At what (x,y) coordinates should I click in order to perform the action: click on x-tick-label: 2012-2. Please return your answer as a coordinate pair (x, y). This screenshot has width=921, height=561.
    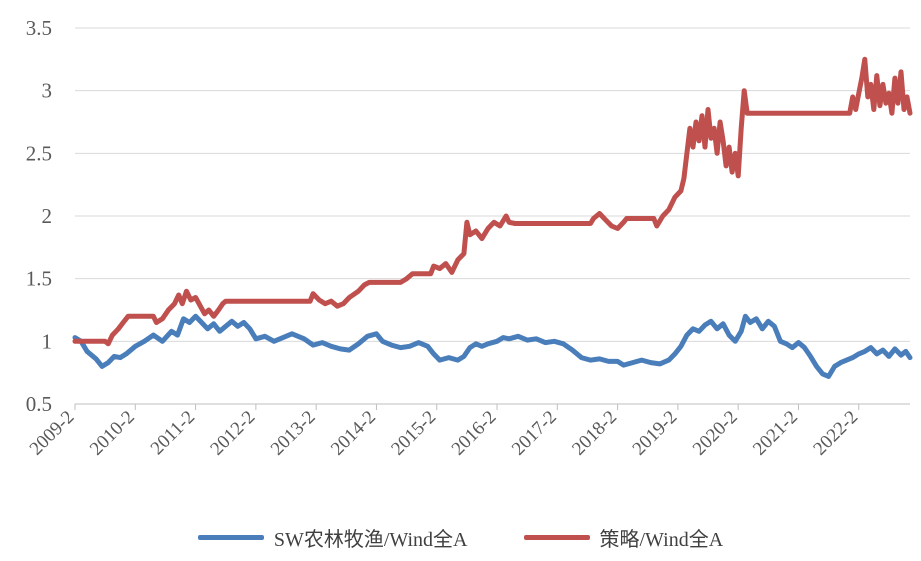
    Looking at the image, I should click on (232, 433).